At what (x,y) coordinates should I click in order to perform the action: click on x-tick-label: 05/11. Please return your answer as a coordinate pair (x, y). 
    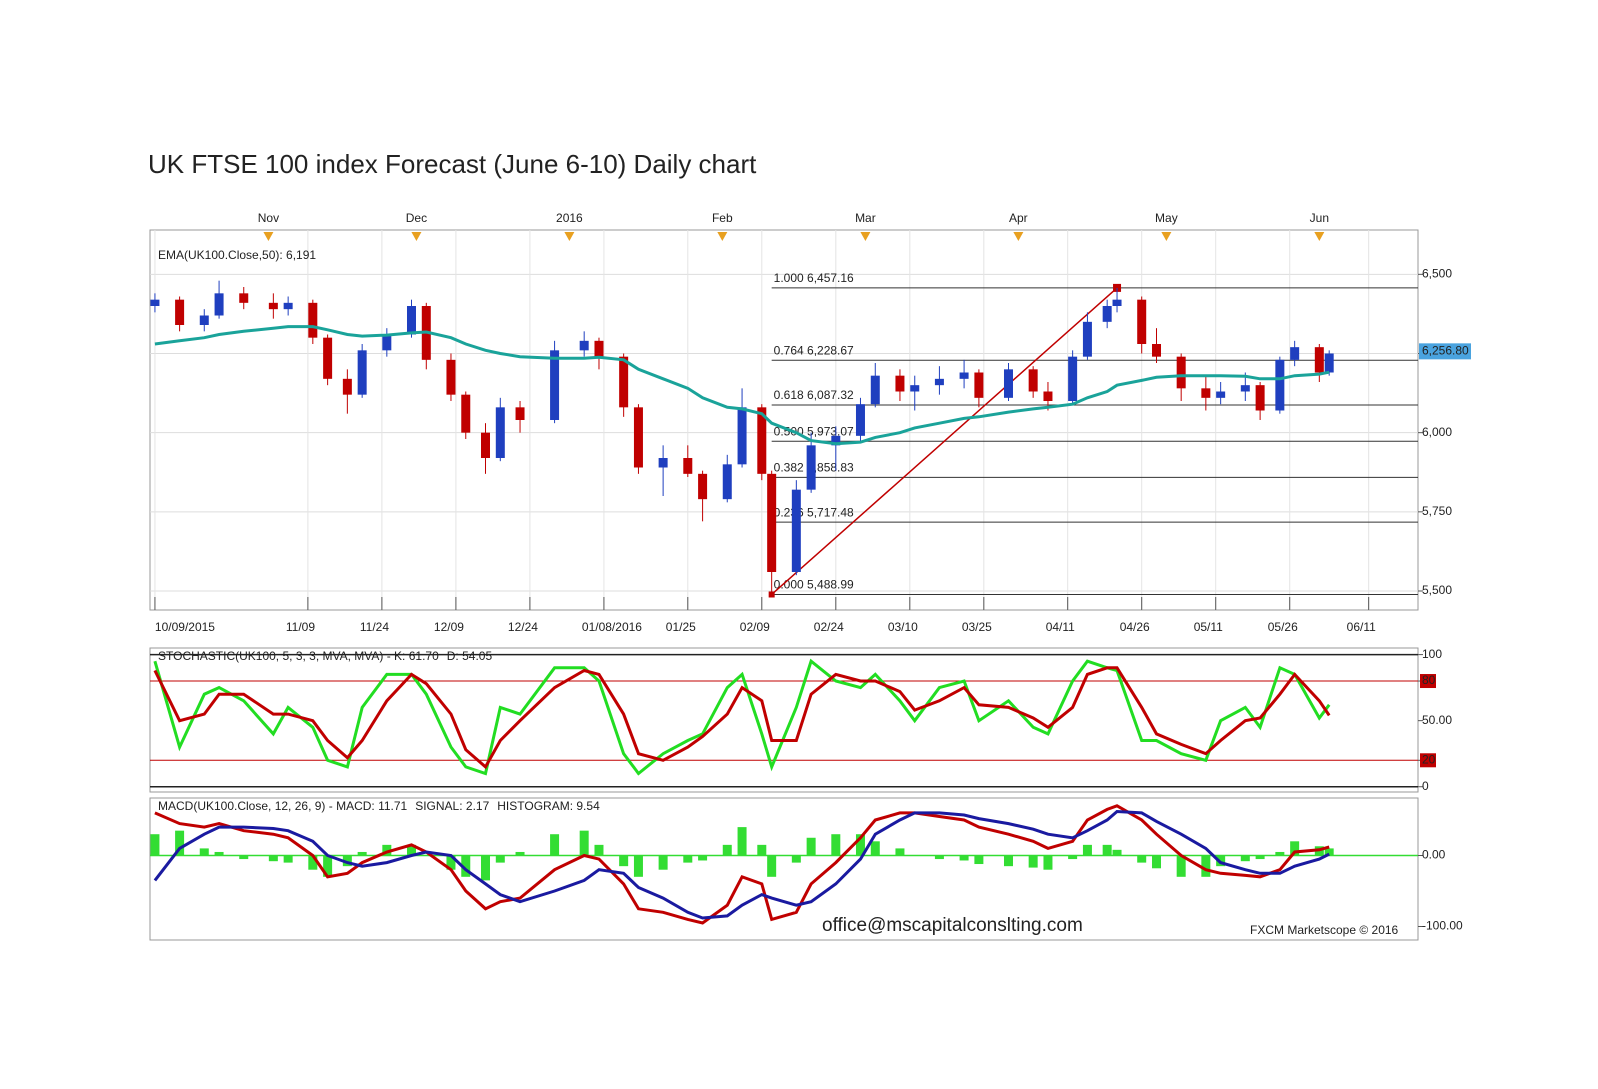
    Looking at the image, I should click on (1208, 627).